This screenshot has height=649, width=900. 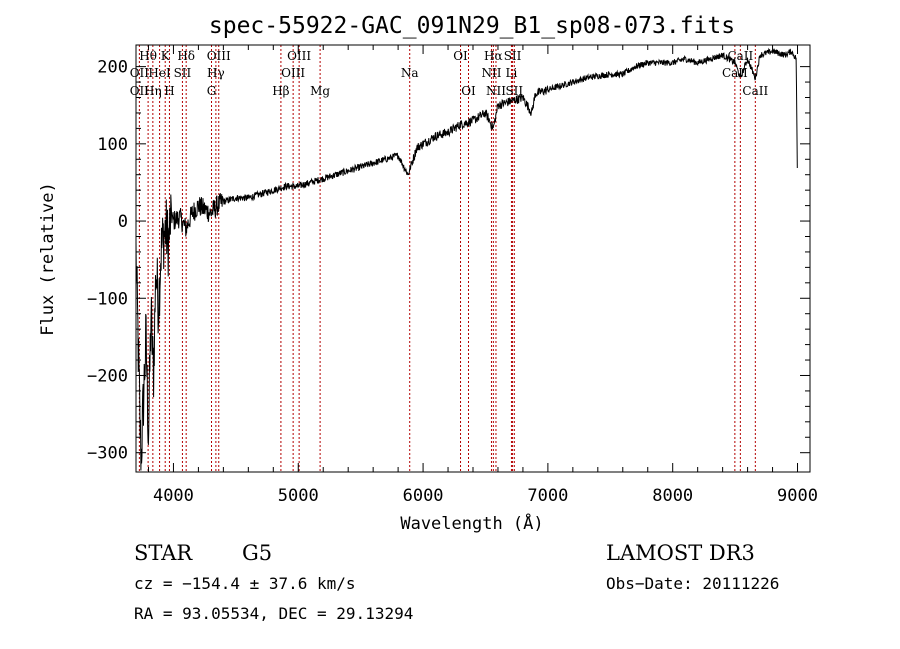 I want to click on spectral-line-label: Mg, so click(x=320, y=91).